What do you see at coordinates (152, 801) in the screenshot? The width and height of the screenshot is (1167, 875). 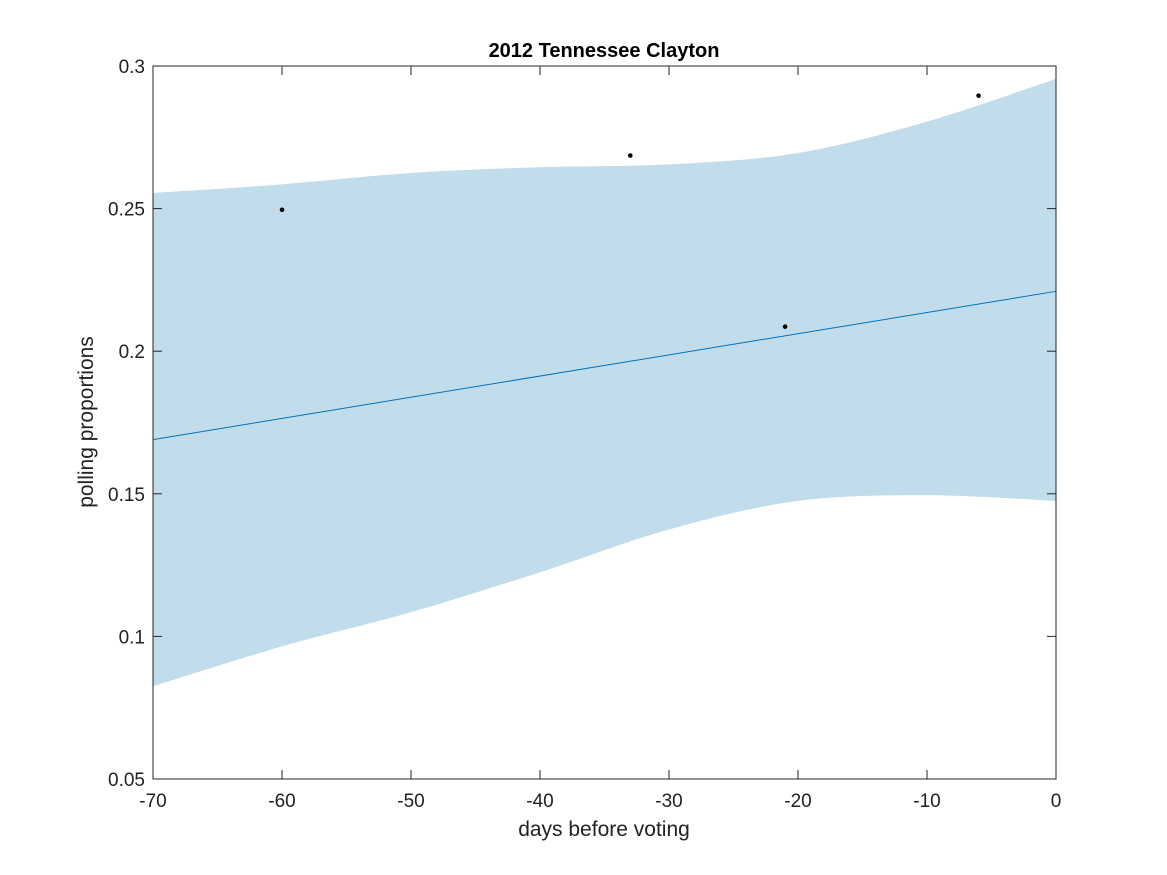 I see `x-tick-label: -70` at bounding box center [152, 801].